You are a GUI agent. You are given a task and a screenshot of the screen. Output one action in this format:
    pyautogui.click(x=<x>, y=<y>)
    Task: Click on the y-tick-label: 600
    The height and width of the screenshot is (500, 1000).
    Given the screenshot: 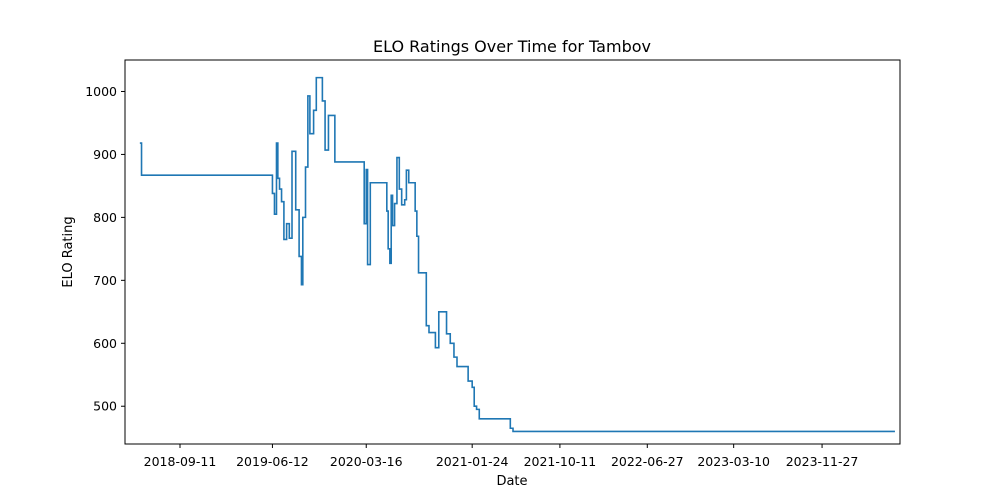 What is the action you would take?
    pyautogui.click(x=105, y=343)
    